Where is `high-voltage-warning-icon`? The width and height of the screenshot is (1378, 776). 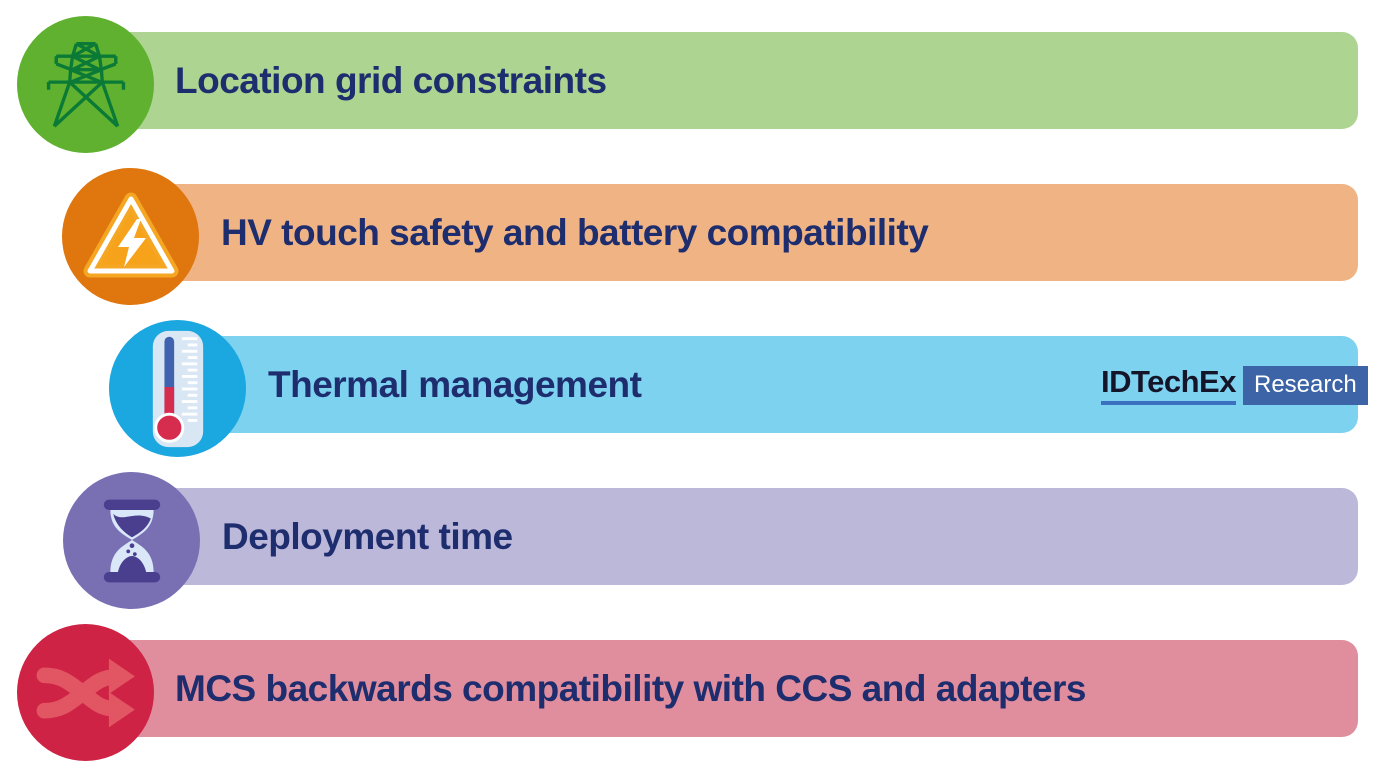 high-voltage-warning-icon is located at coordinates (130, 236).